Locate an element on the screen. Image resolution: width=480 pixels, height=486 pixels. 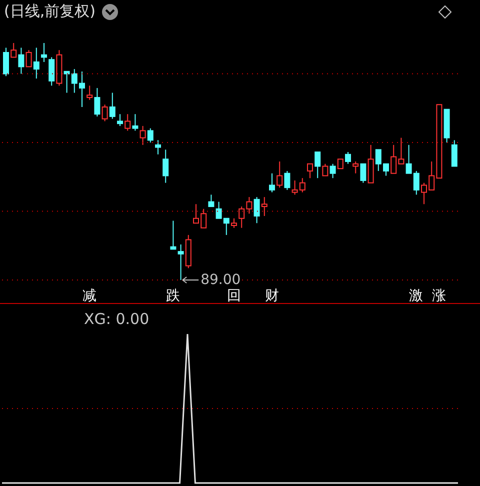
chart-title: (日线,前复权) is located at coordinates (50, 11).